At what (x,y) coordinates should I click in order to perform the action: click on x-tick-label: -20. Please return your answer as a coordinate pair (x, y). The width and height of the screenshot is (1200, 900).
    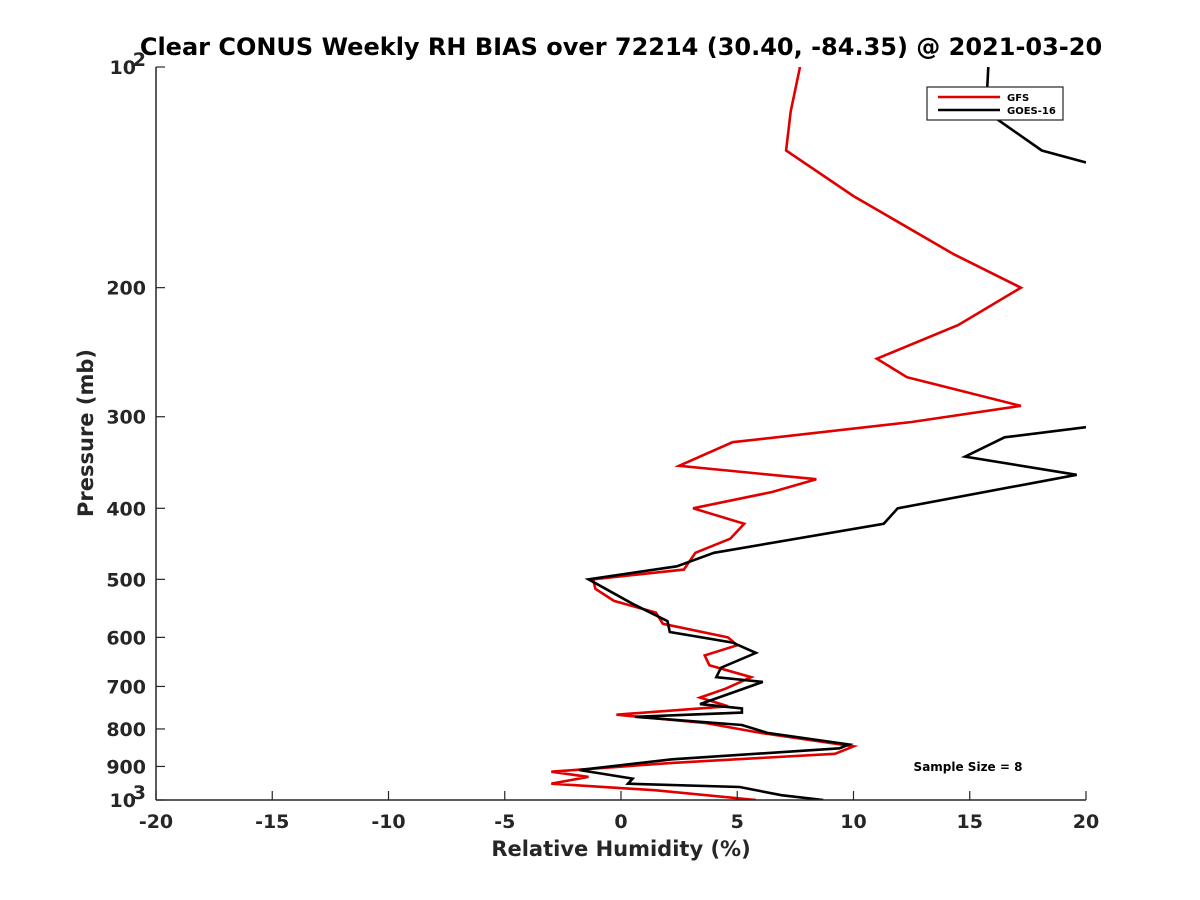
    Looking at the image, I should click on (156, 822).